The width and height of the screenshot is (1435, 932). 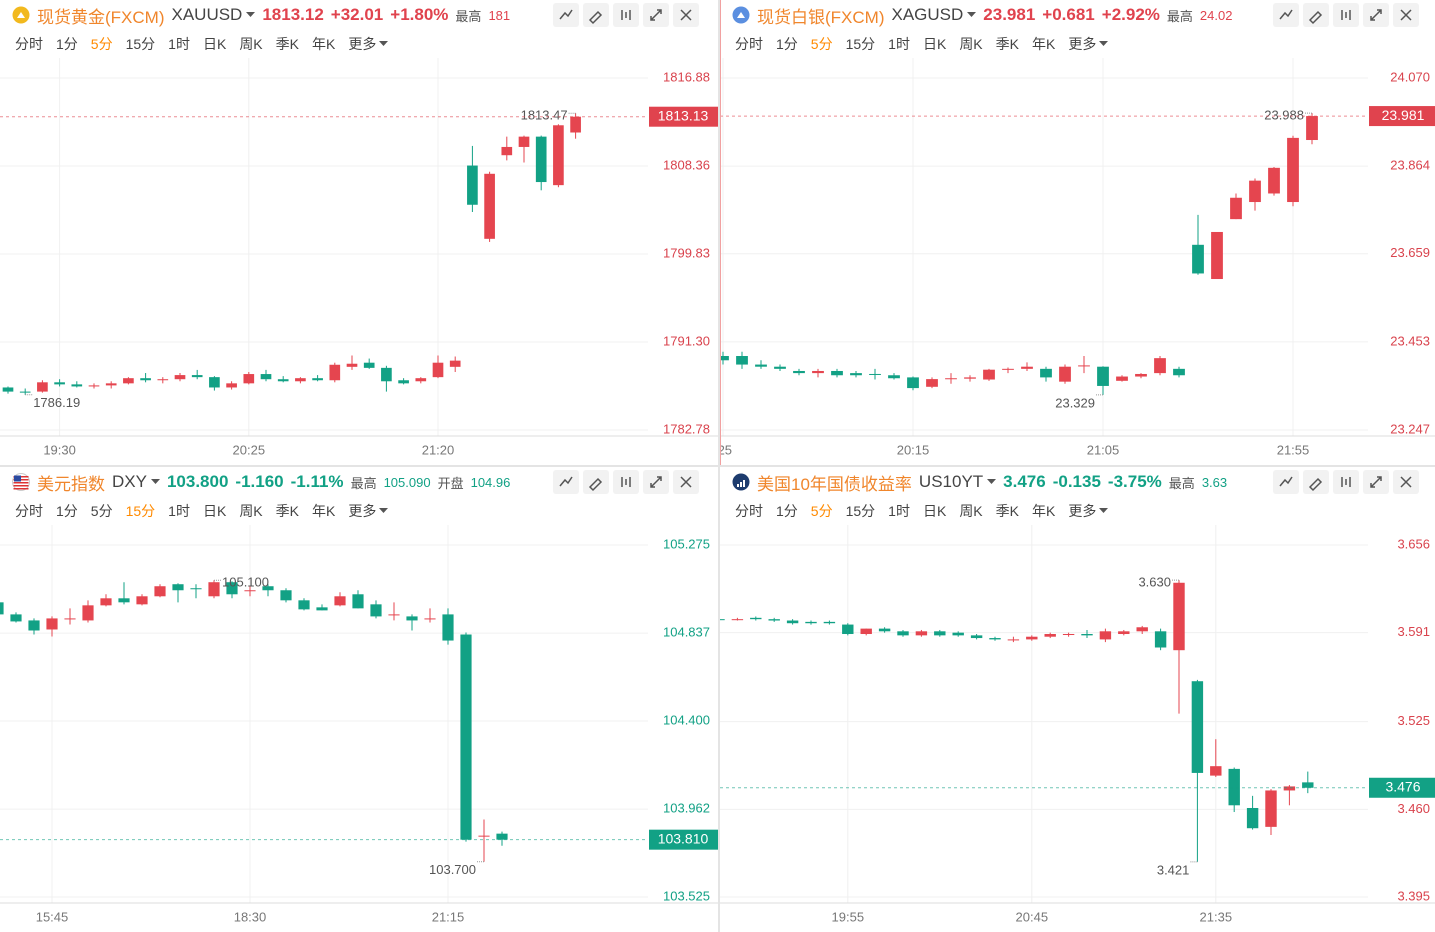 What do you see at coordinates (741, 484) in the screenshot?
I see `icon-bar` at bounding box center [741, 484].